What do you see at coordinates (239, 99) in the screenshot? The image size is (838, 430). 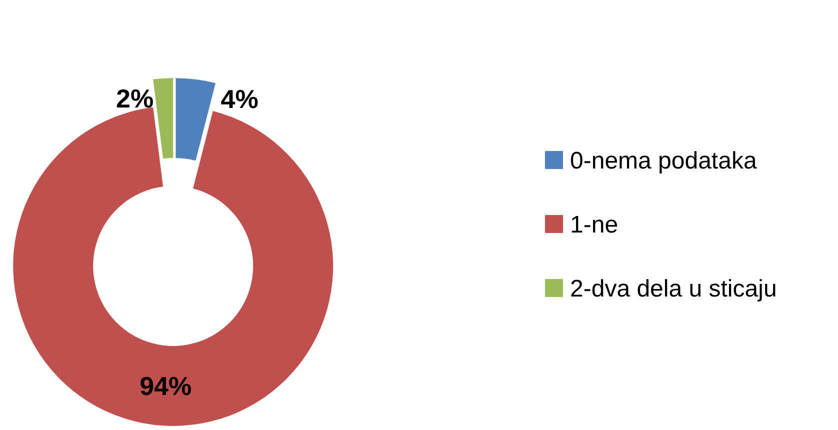 I see `data-label: 4%` at bounding box center [239, 99].